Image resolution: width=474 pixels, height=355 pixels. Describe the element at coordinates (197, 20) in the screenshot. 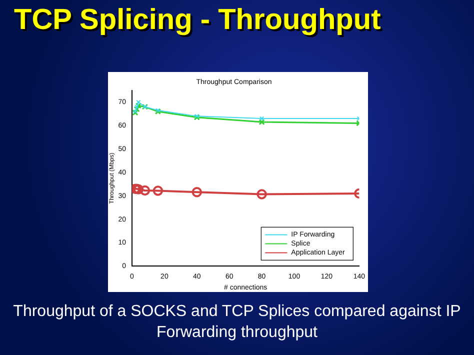

I see `chart-title: TCP Splicing - Throughput` at that location.